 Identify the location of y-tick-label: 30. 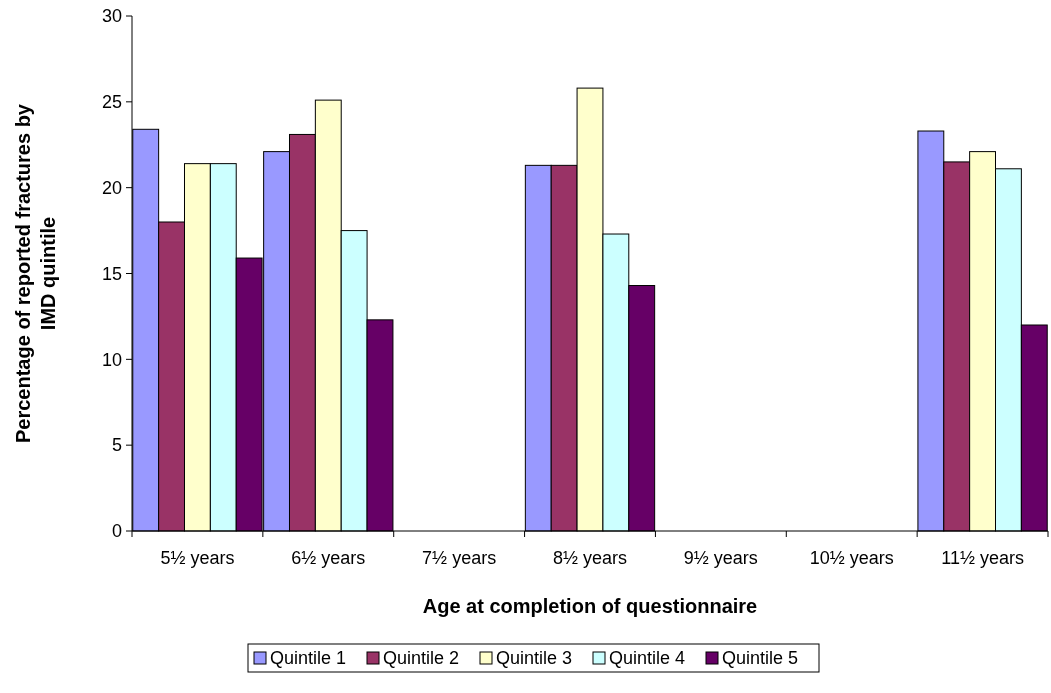
(111, 16).